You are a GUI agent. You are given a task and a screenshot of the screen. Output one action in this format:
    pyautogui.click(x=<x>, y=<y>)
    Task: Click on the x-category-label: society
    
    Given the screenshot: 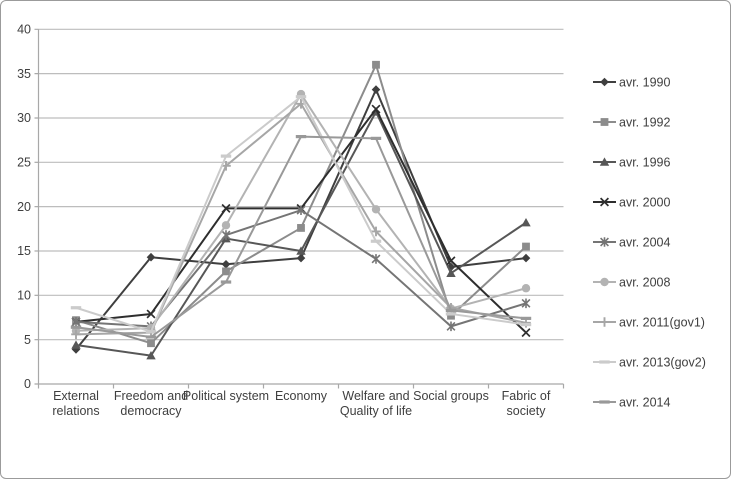 What is the action you would take?
    pyautogui.click(x=527, y=411)
    